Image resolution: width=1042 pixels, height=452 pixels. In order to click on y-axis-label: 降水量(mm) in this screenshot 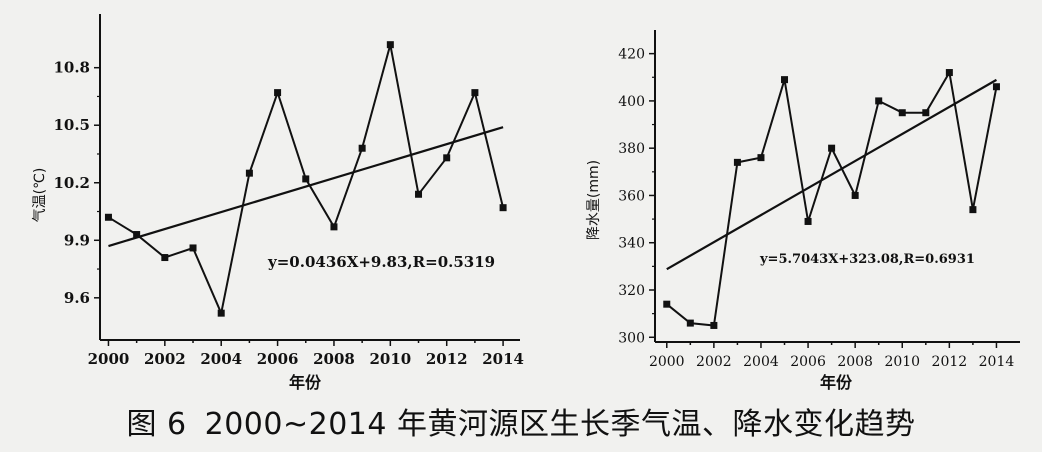, I will do `click(594, 200)`.